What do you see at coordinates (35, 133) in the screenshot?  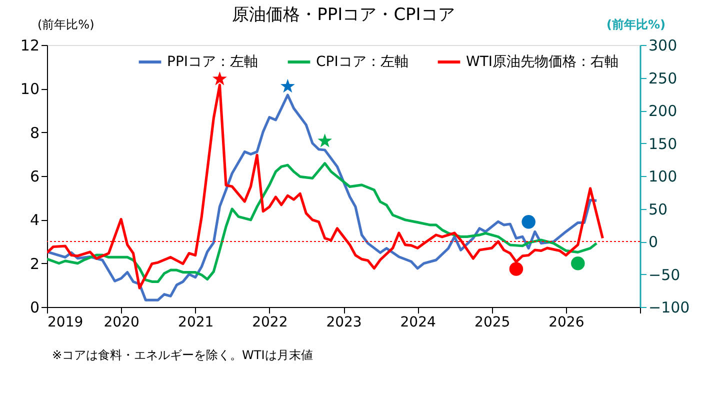 I see `y-tick-label: 8` at bounding box center [35, 133].